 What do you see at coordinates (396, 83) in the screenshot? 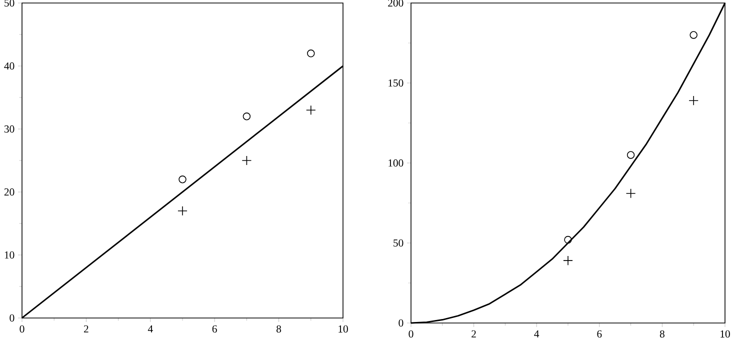
I see `y-tick-label: 150` at bounding box center [396, 83].